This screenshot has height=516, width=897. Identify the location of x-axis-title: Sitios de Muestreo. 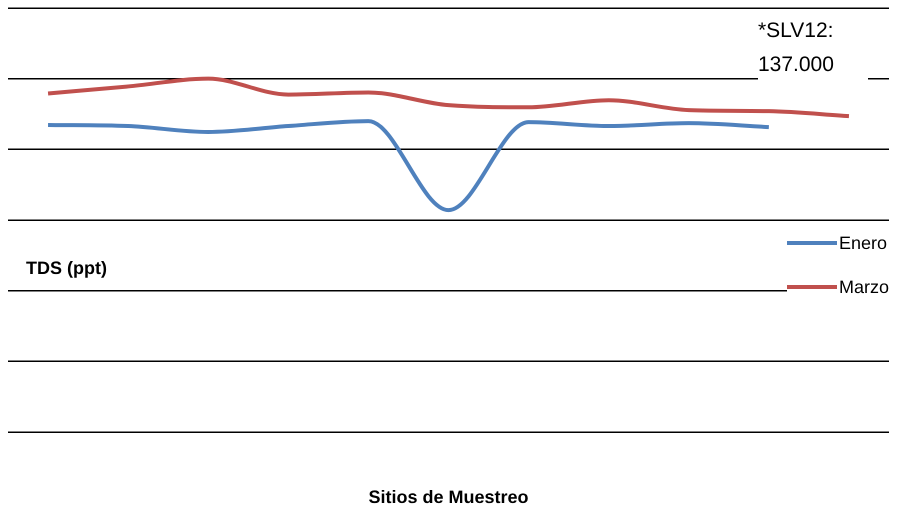
(448, 497).